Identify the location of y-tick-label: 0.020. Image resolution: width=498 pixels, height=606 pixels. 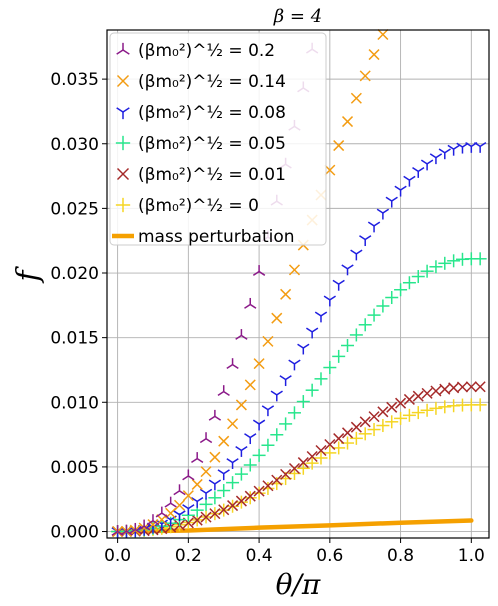
(74, 274).